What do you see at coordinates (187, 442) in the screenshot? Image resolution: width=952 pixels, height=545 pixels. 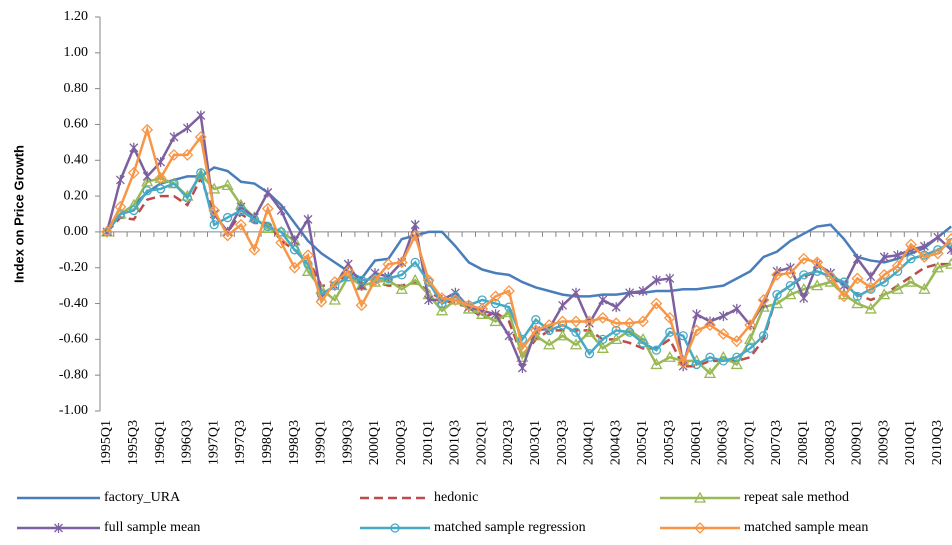 I see `x-tick-label: 1996Q3` at bounding box center [187, 442].